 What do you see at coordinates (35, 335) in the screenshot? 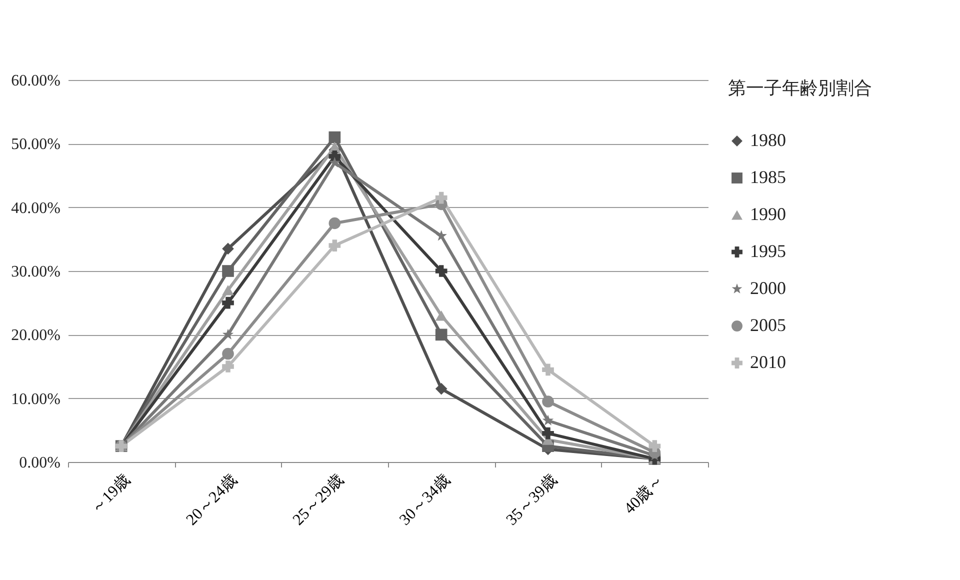
I see `y-tick-label: 20.00%` at bounding box center [35, 335].